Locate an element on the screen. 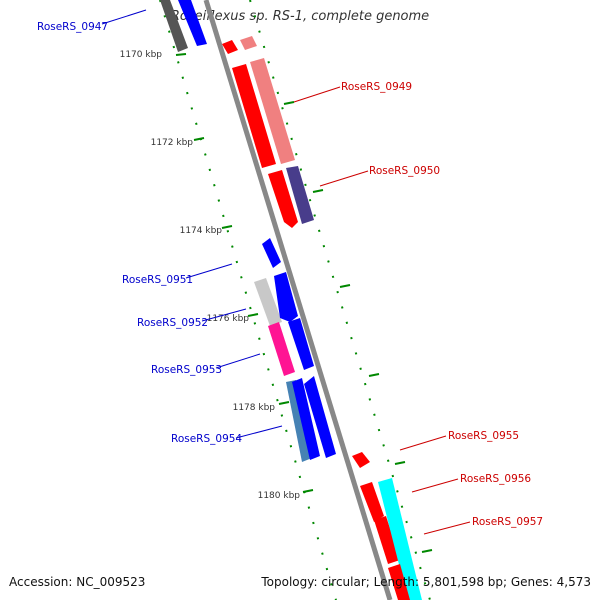  gene-0950-feature is located at coordinates (283, 199).